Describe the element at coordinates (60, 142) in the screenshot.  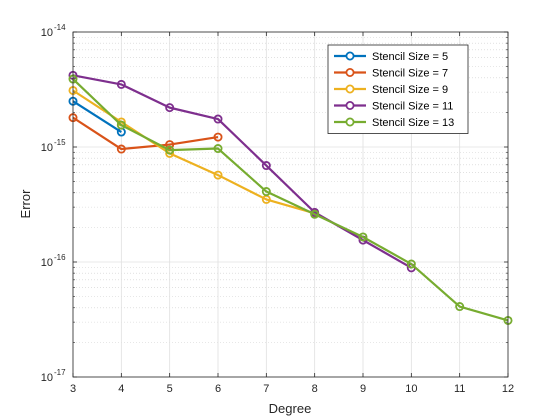
I see `y-tick-exponent: -15` at that location.